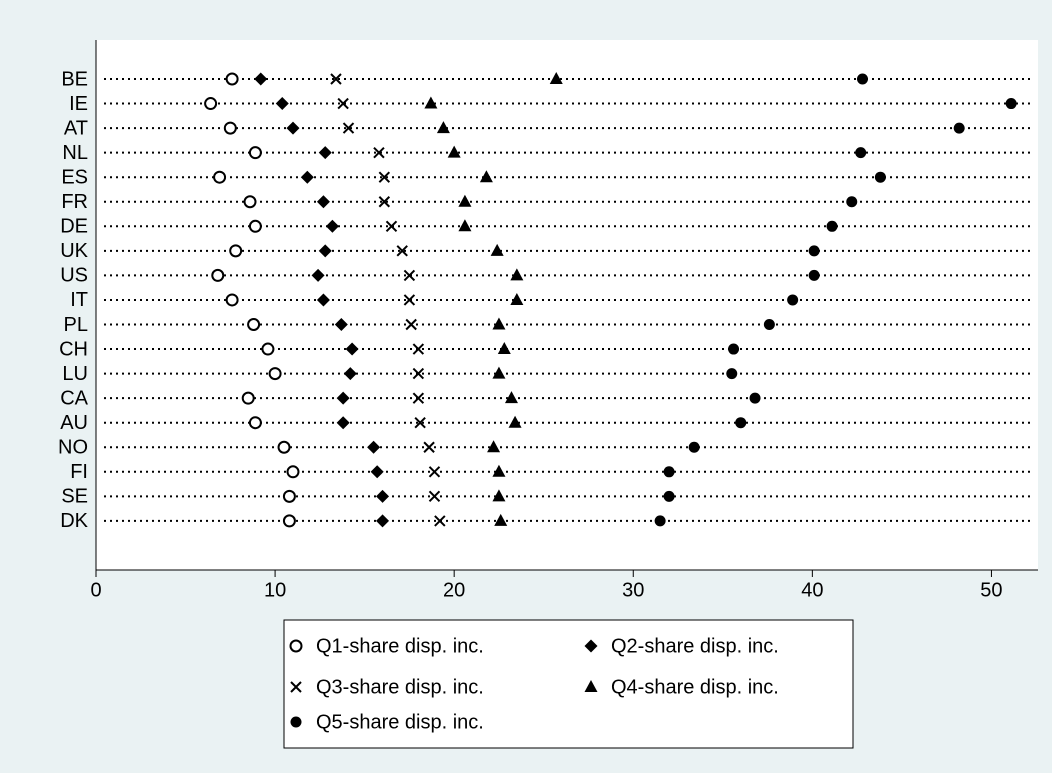 This screenshot has width=1052, height=773. I want to click on y-tick-label: PL, so click(76, 325).